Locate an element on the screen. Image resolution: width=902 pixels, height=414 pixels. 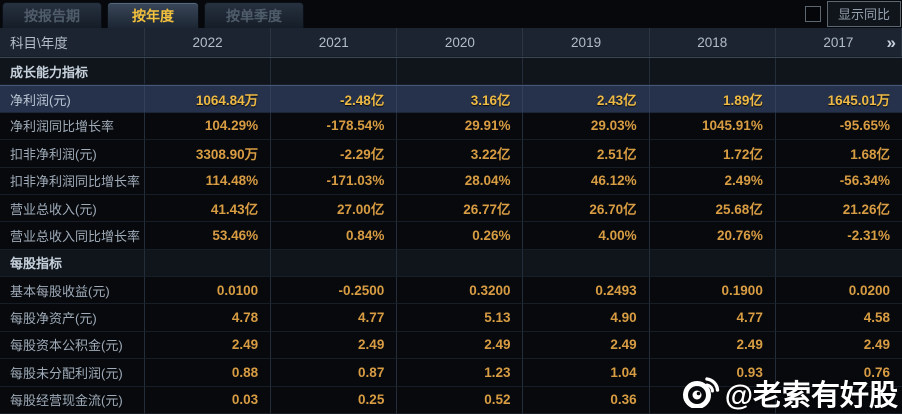
cell-value: 5.13 is located at coordinates (460, 318).